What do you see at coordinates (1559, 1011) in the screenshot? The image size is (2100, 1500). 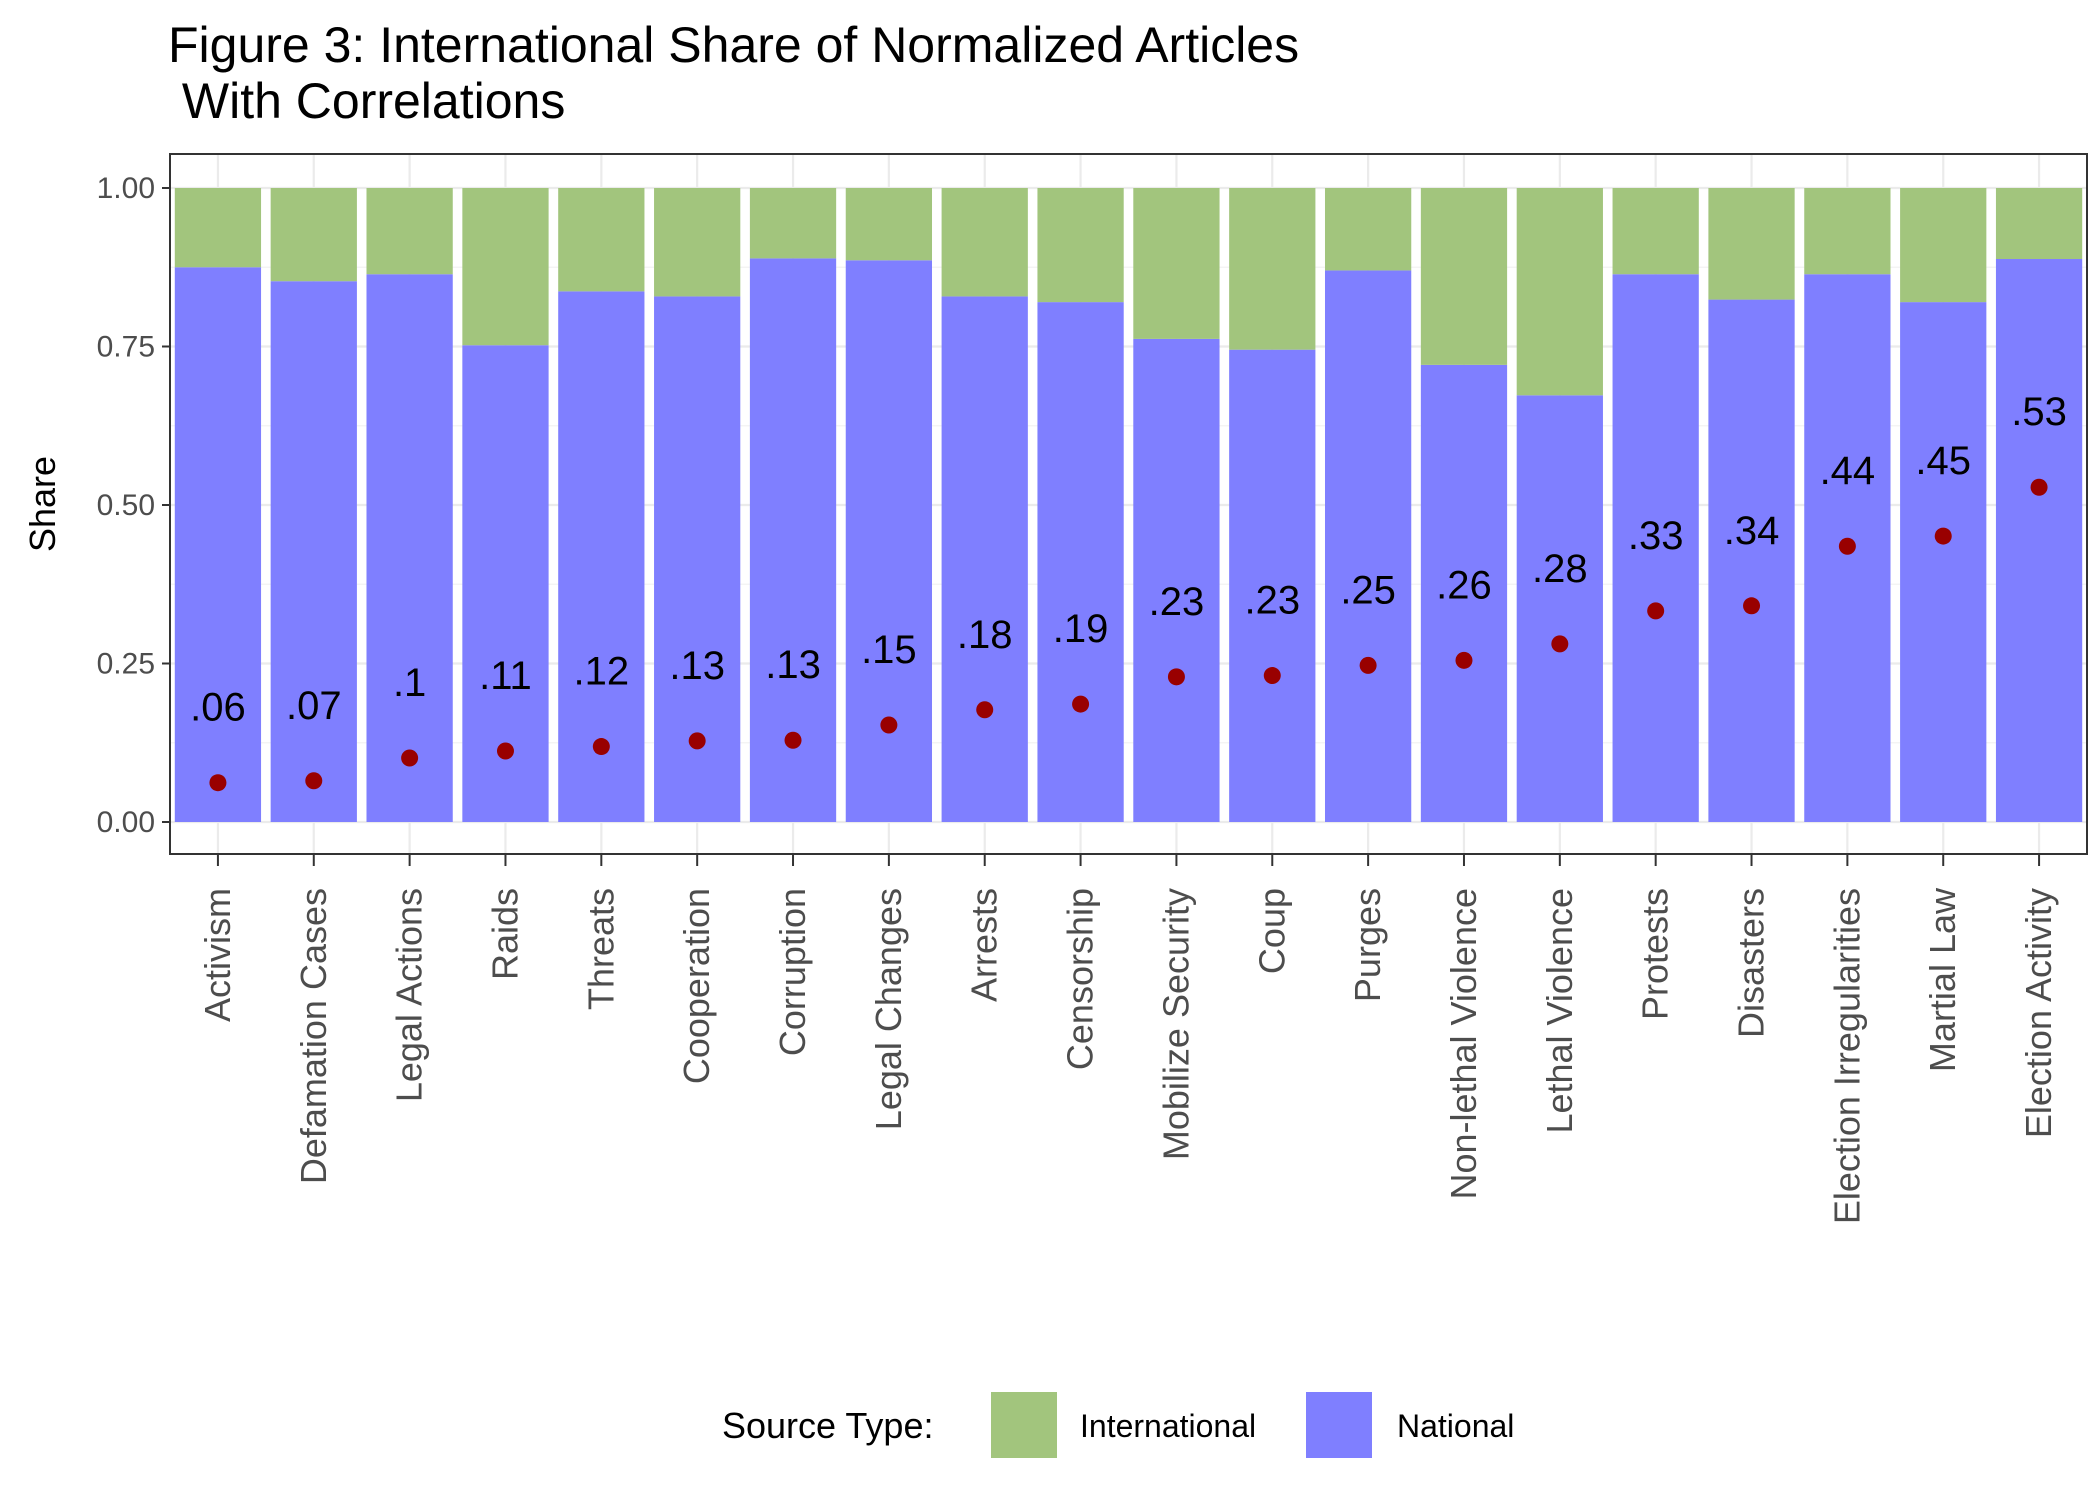 I see `x-tick-label-14: Lethal Violence` at bounding box center [1559, 1011].